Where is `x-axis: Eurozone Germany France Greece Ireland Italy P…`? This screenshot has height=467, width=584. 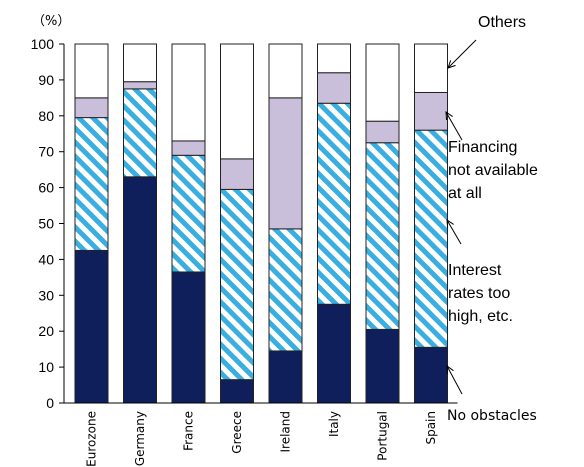
x-axis: Eurozone Germany France Greece Ireland Italy P… is located at coordinates (261, 434).